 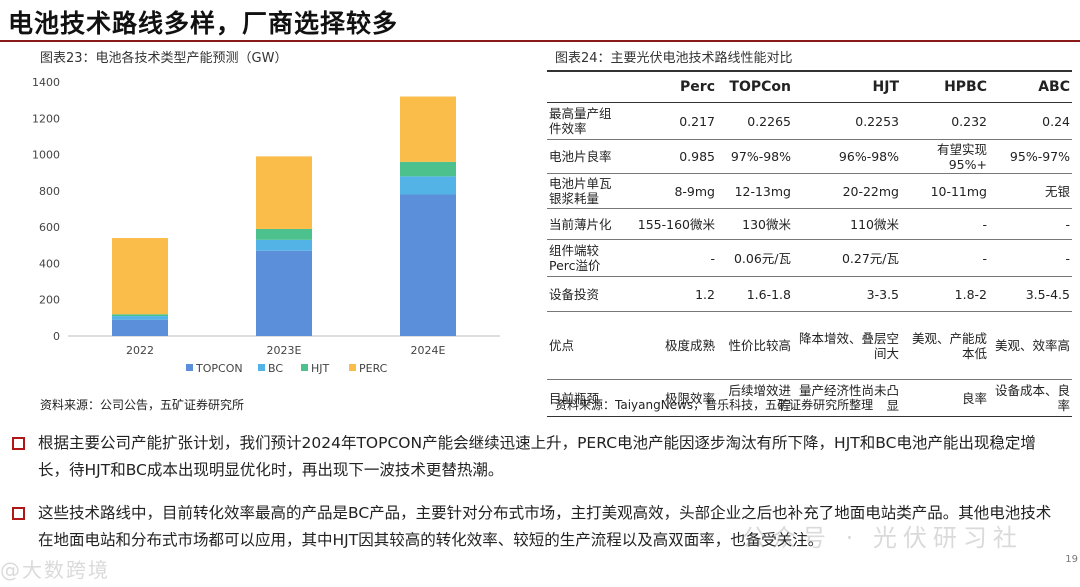 I want to click on watermark-left: @大数跨境, so click(x=55, y=570).